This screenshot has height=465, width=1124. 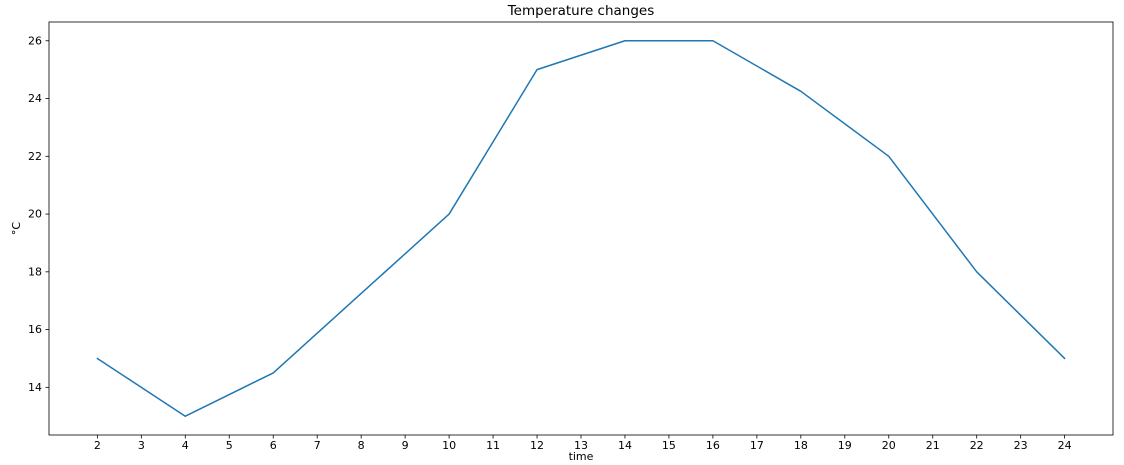 What do you see at coordinates (845, 445) in the screenshot?
I see `x-tick-label: 19` at bounding box center [845, 445].